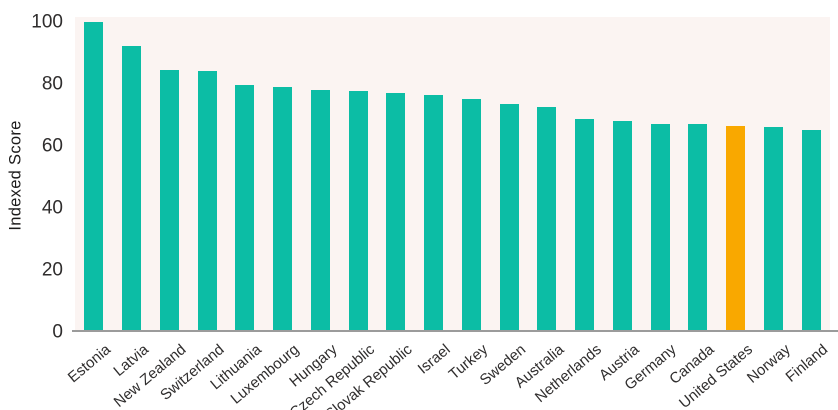  Describe the element at coordinates (547, 219) in the screenshot. I see `bar-australia` at that location.